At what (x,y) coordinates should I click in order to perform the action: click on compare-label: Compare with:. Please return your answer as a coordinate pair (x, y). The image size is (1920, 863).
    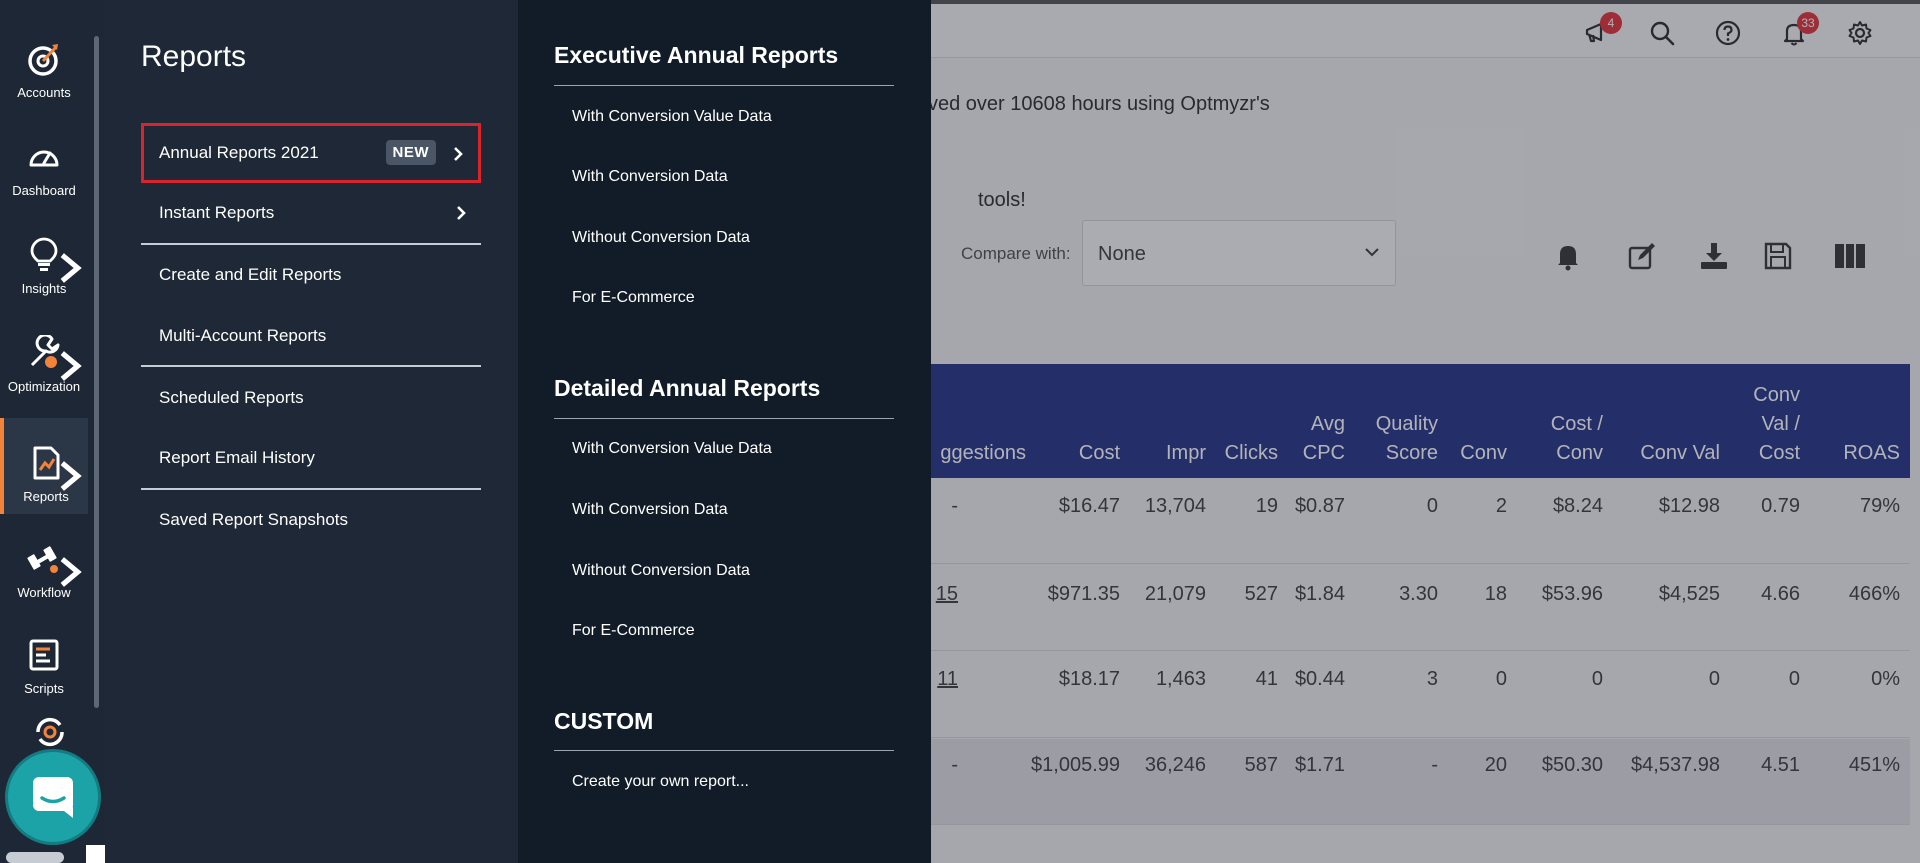
    Looking at the image, I should click on (1016, 253).